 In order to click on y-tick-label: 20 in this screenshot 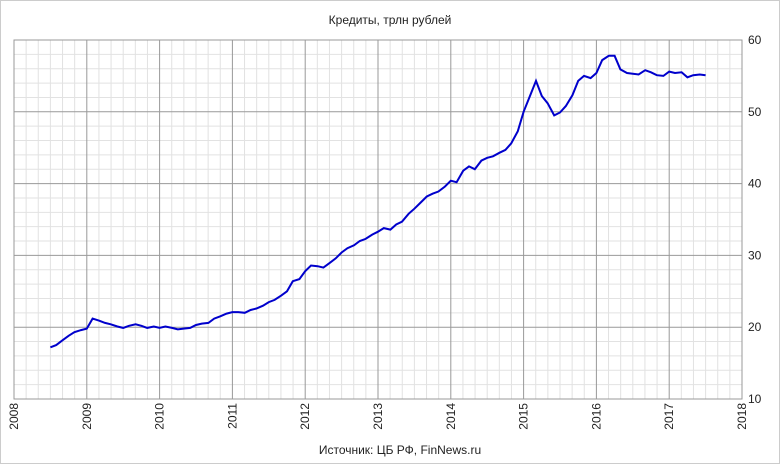, I will do `click(755, 327)`.